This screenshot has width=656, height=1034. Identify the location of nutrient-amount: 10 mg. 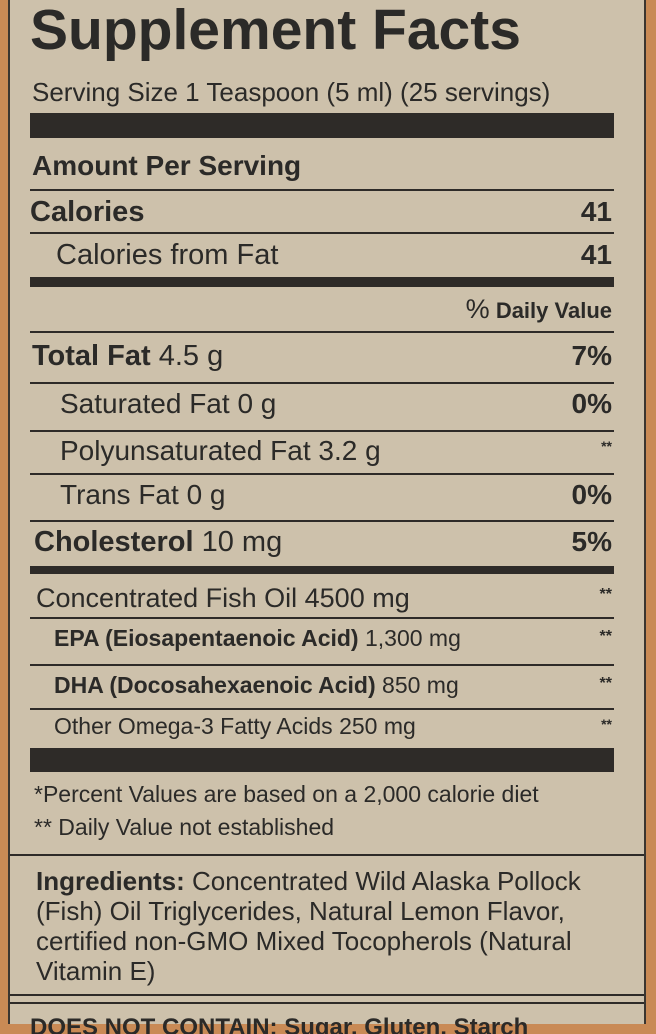
(242, 542).